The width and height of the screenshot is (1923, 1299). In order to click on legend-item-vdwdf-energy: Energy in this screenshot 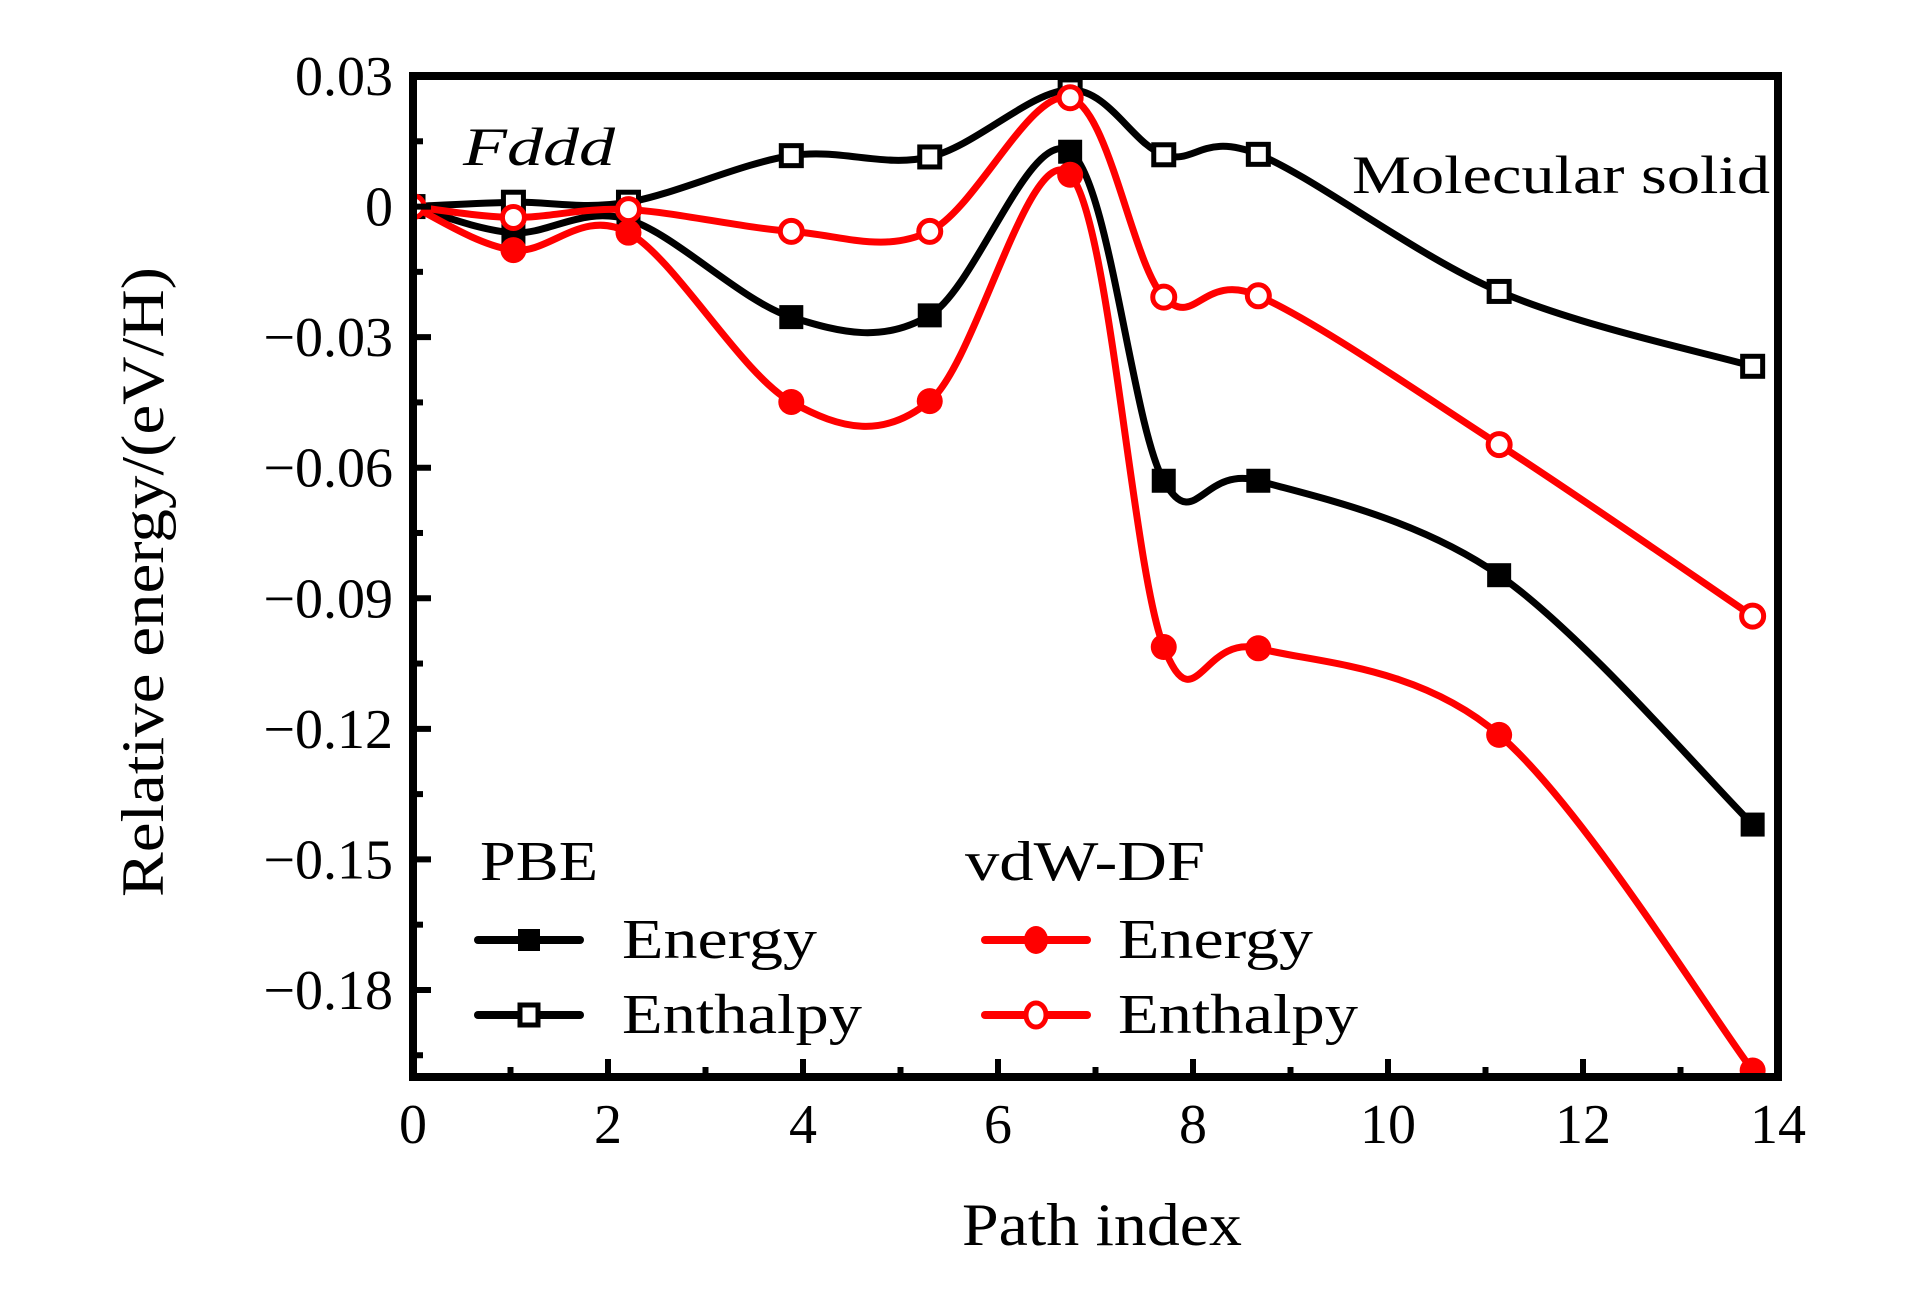, I will do `click(1147, 940)`.